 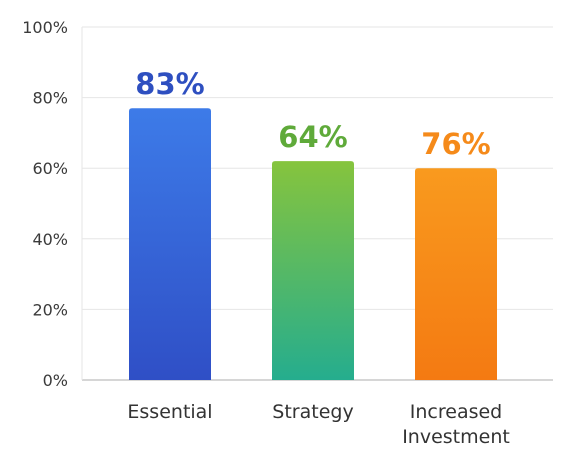 What do you see at coordinates (455, 144) in the screenshot?
I see `data-label: 76%` at bounding box center [455, 144].